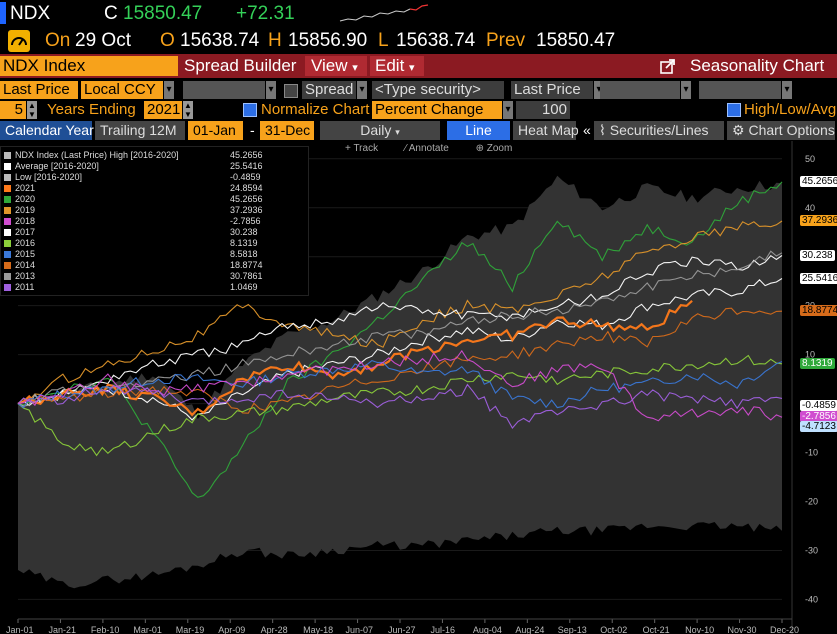  What do you see at coordinates (336, 66) in the screenshot?
I see `view-menu: View ▾` at bounding box center [336, 66].